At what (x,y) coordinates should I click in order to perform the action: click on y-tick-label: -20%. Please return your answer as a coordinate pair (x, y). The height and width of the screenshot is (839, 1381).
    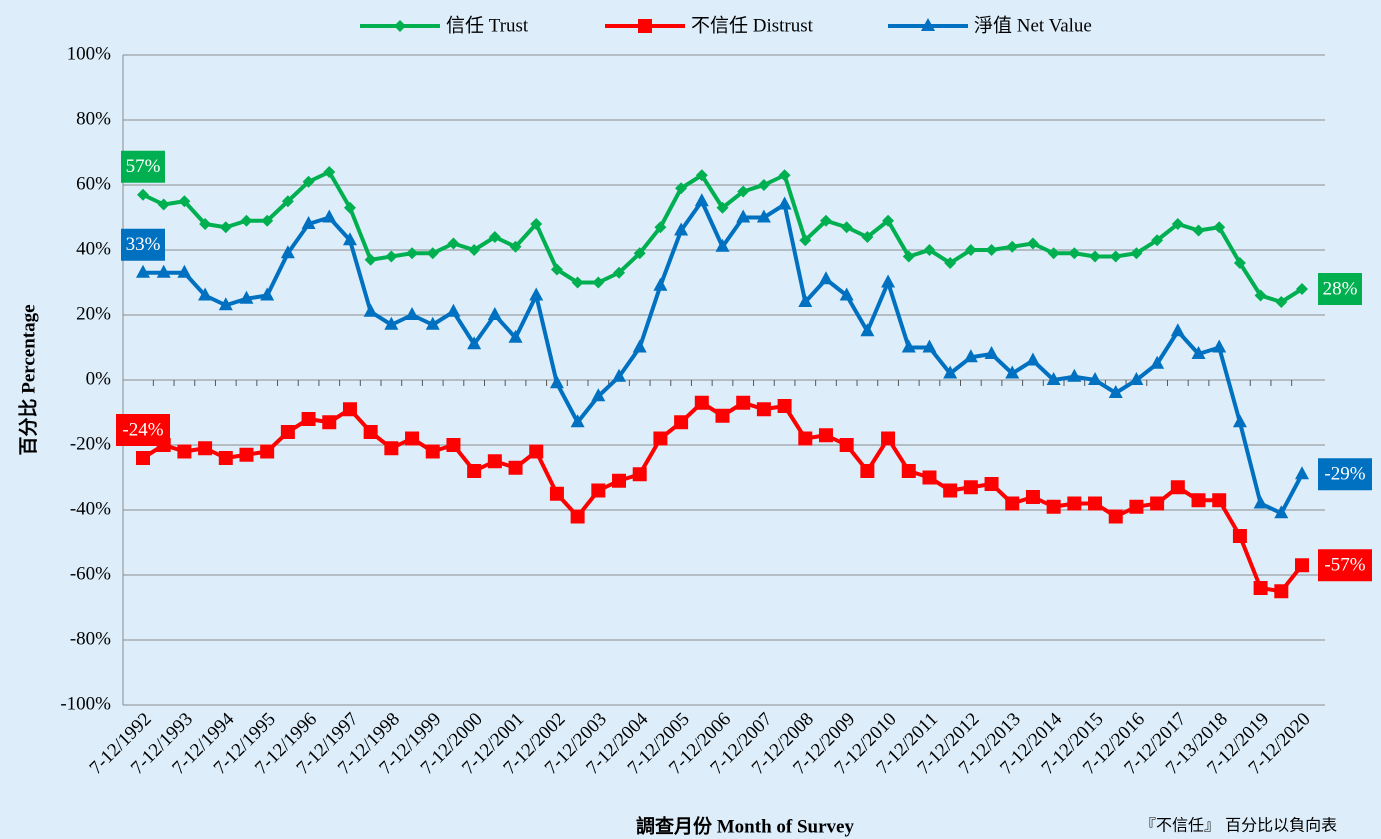
    Looking at the image, I should click on (90, 443).